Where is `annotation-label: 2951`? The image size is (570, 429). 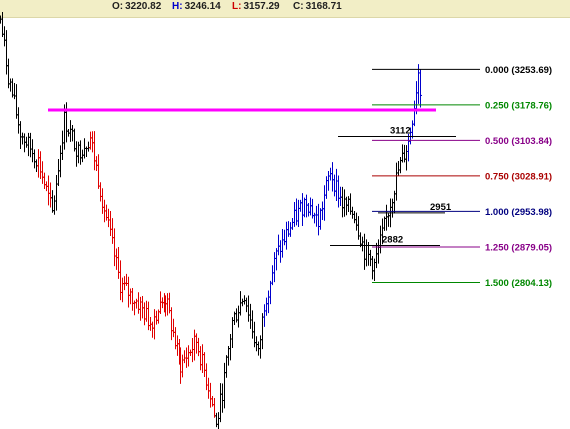
annotation-label: 2951 is located at coordinates (441, 207).